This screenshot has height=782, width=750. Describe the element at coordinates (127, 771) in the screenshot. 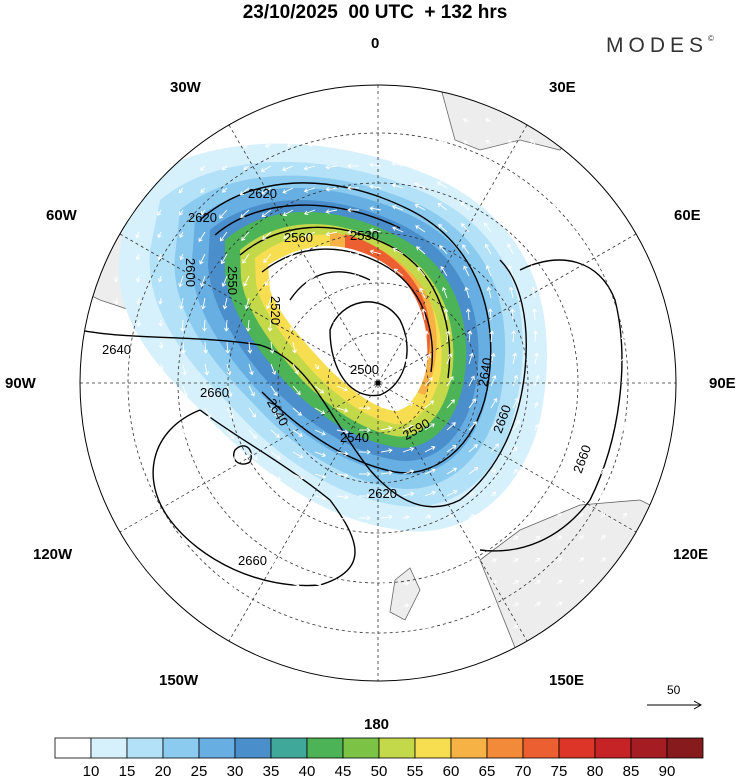

I see `colorbar-tick-label: 15` at that location.